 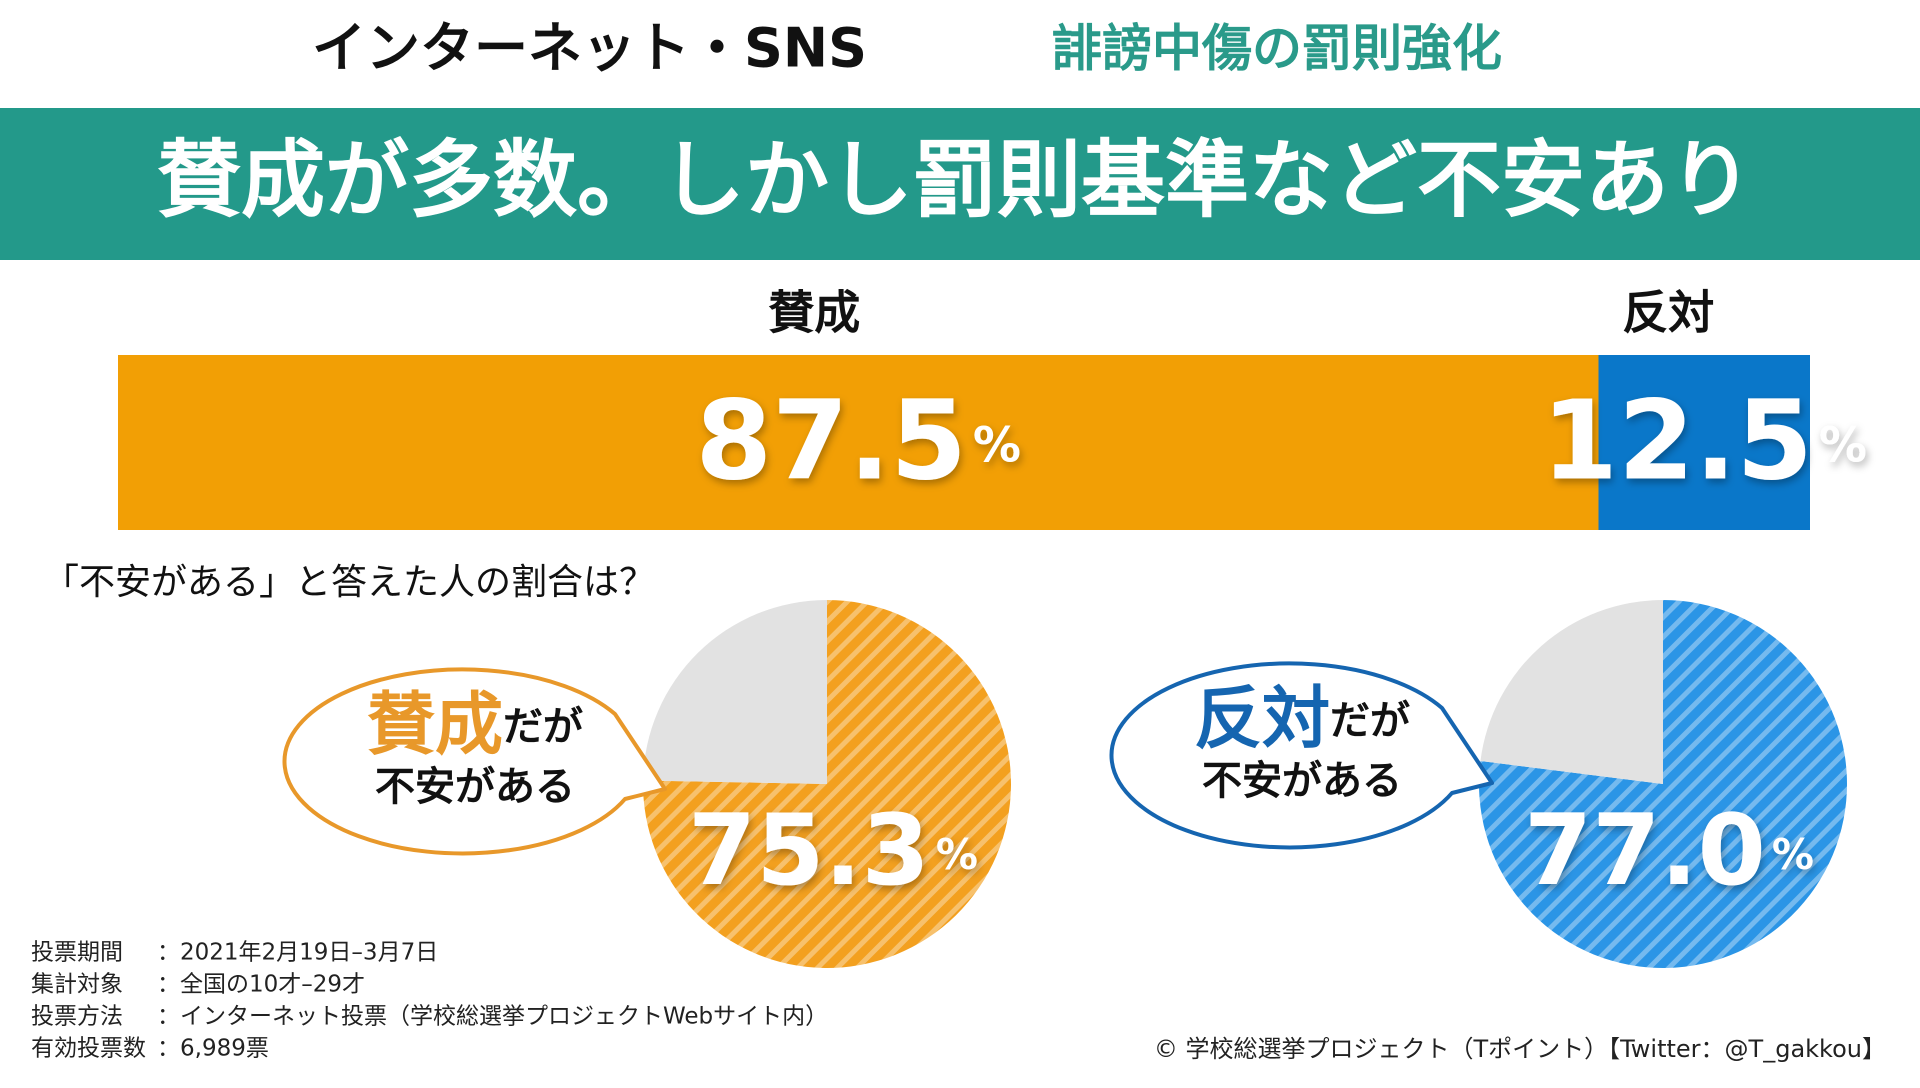 What do you see at coordinates (955, 180) in the screenshot?
I see `headline: 賛成が多数。しかし罰則基準など不安あり` at bounding box center [955, 180].